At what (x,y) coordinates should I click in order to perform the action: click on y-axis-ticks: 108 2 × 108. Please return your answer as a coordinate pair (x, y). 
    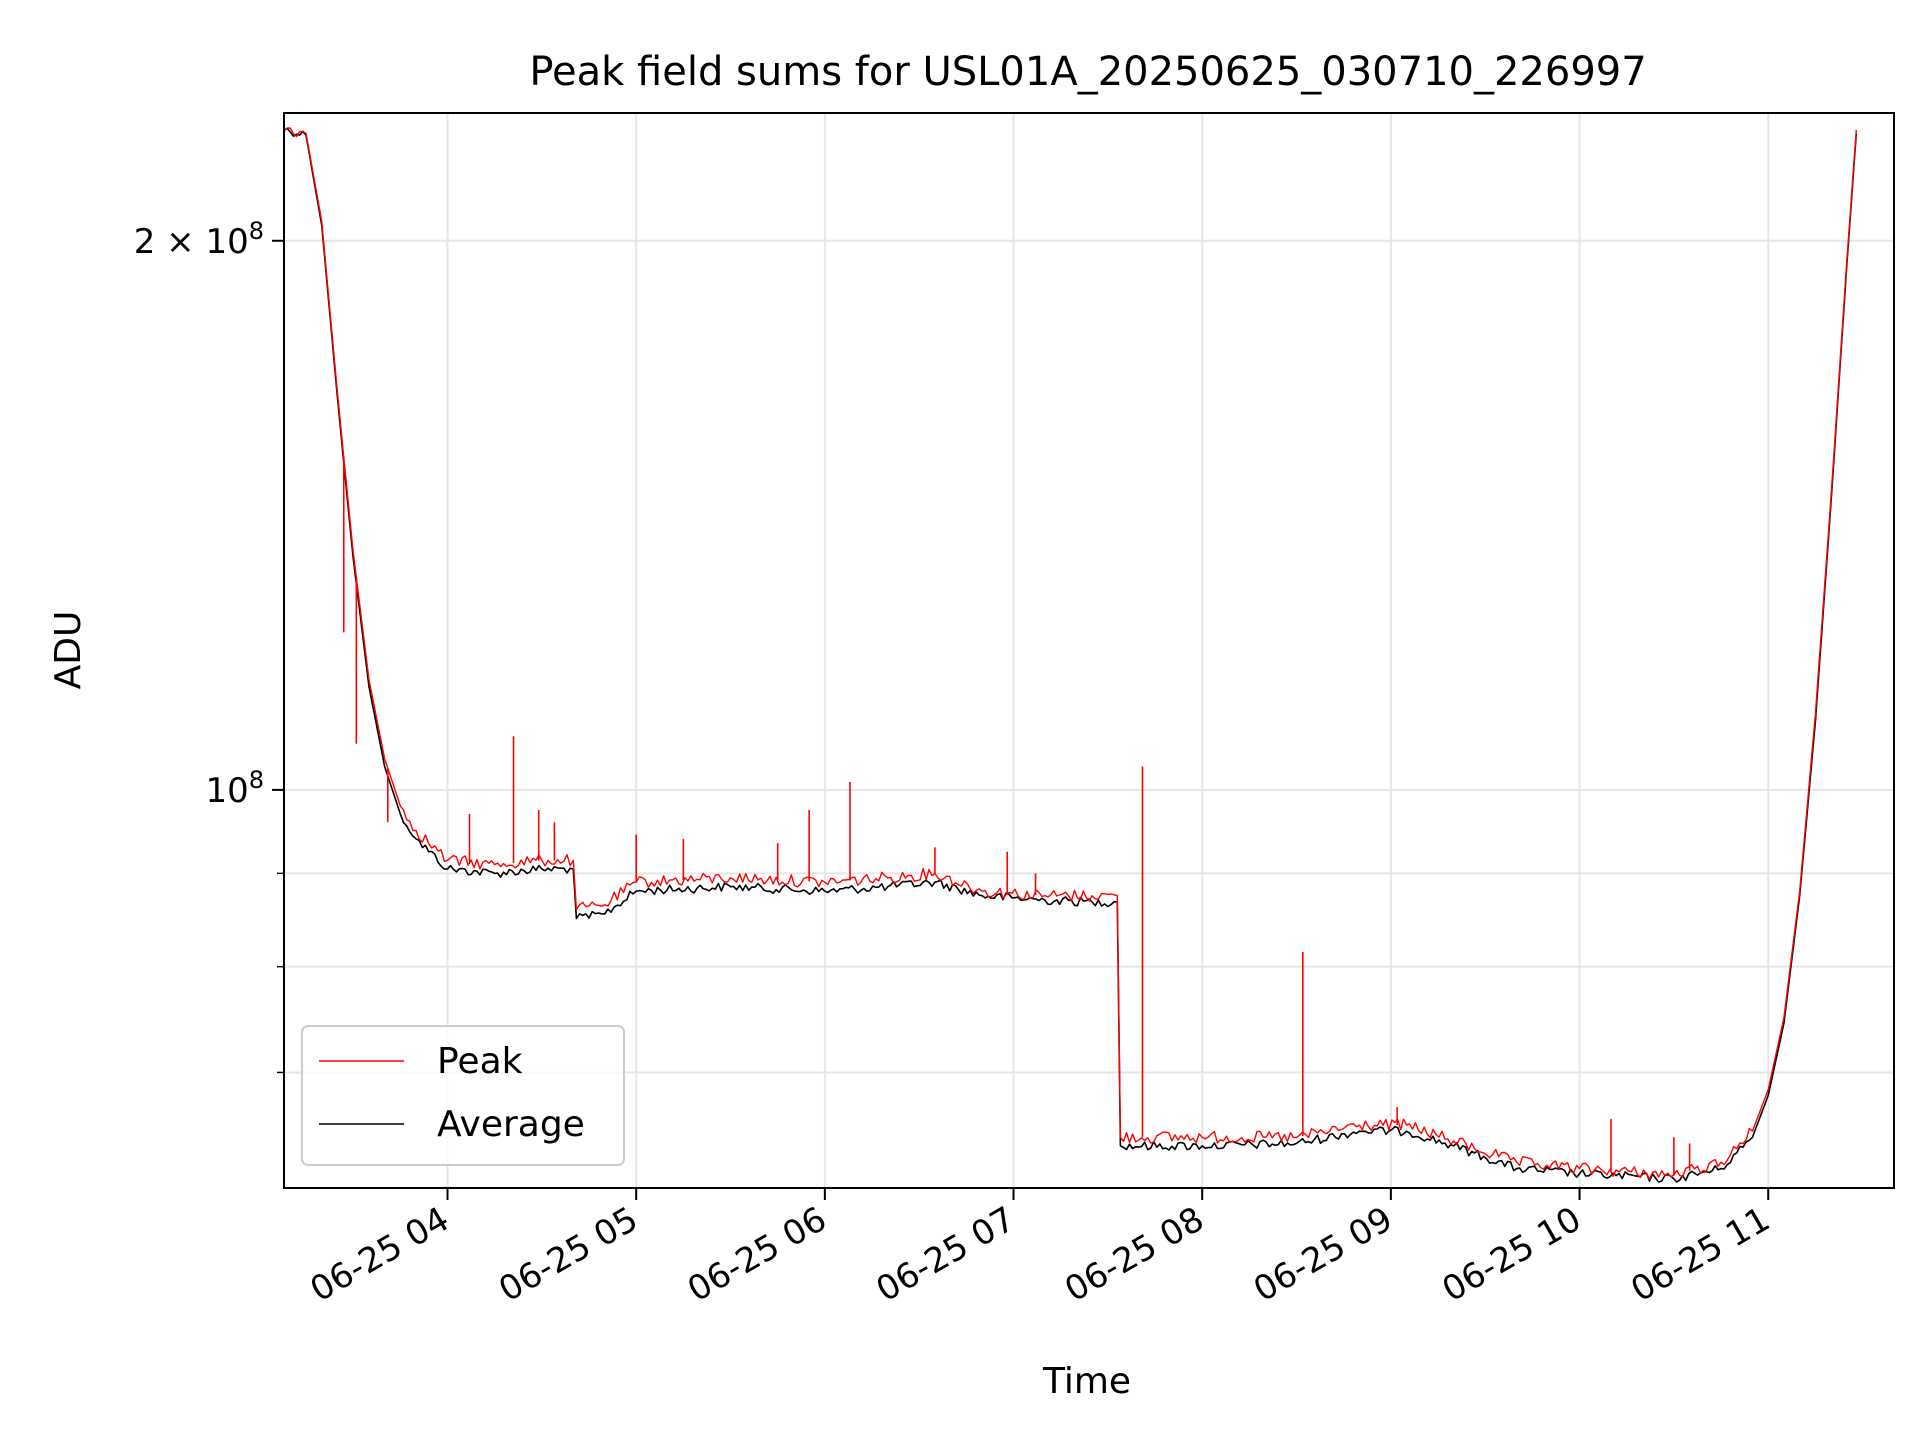
    Looking at the image, I should click on (209, 645).